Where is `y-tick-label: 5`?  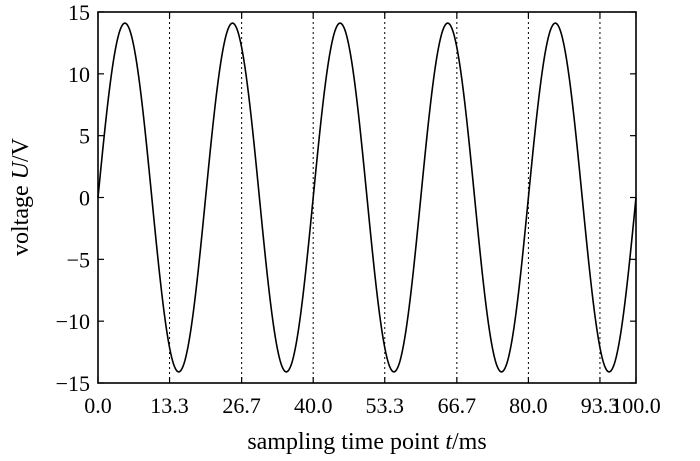 y-tick-label: 5 is located at coordinates (84, 136).